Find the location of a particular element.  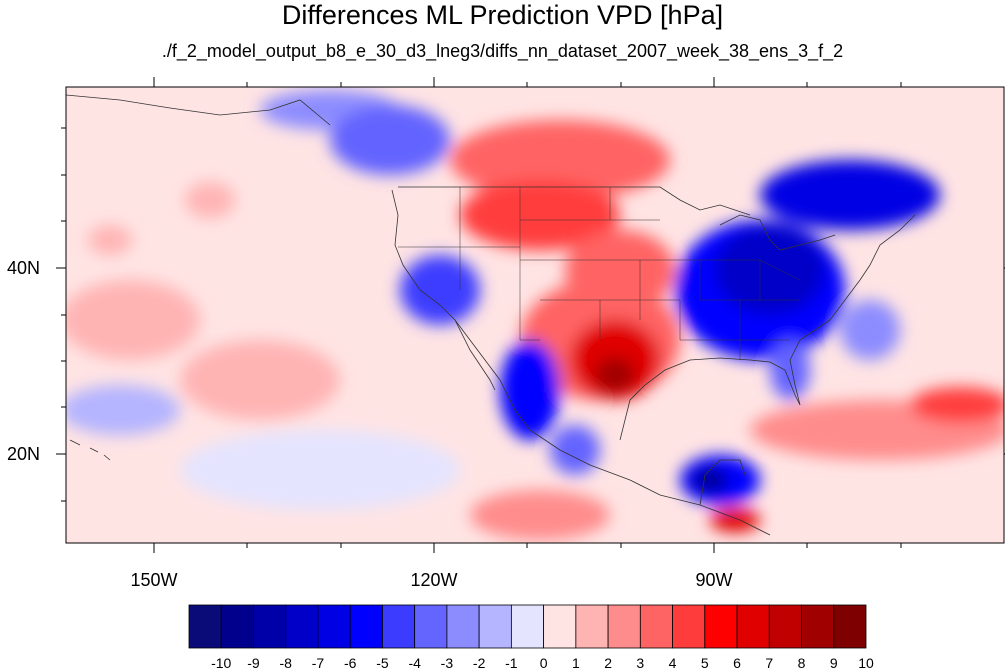

baja-california is located at coordinates (475, 355).